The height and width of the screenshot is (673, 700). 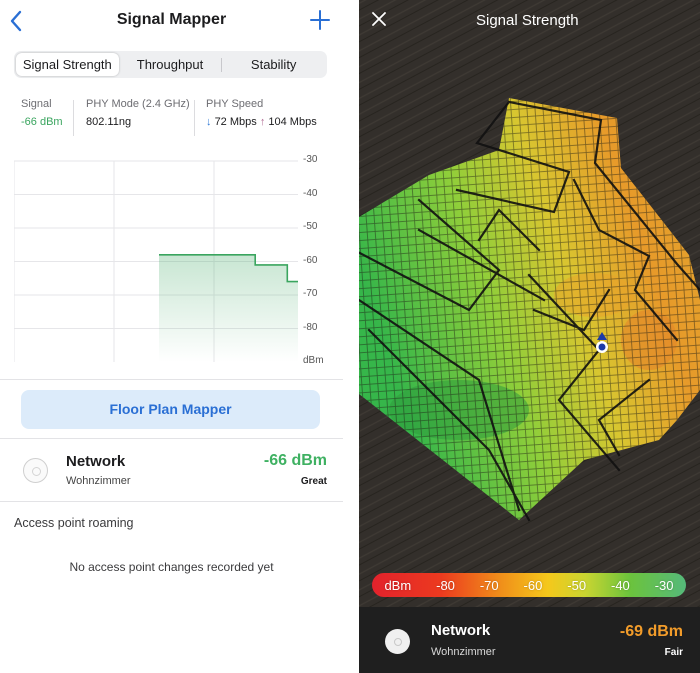 I want to click on y-tick-label: -50, so click(x=310, y=226).